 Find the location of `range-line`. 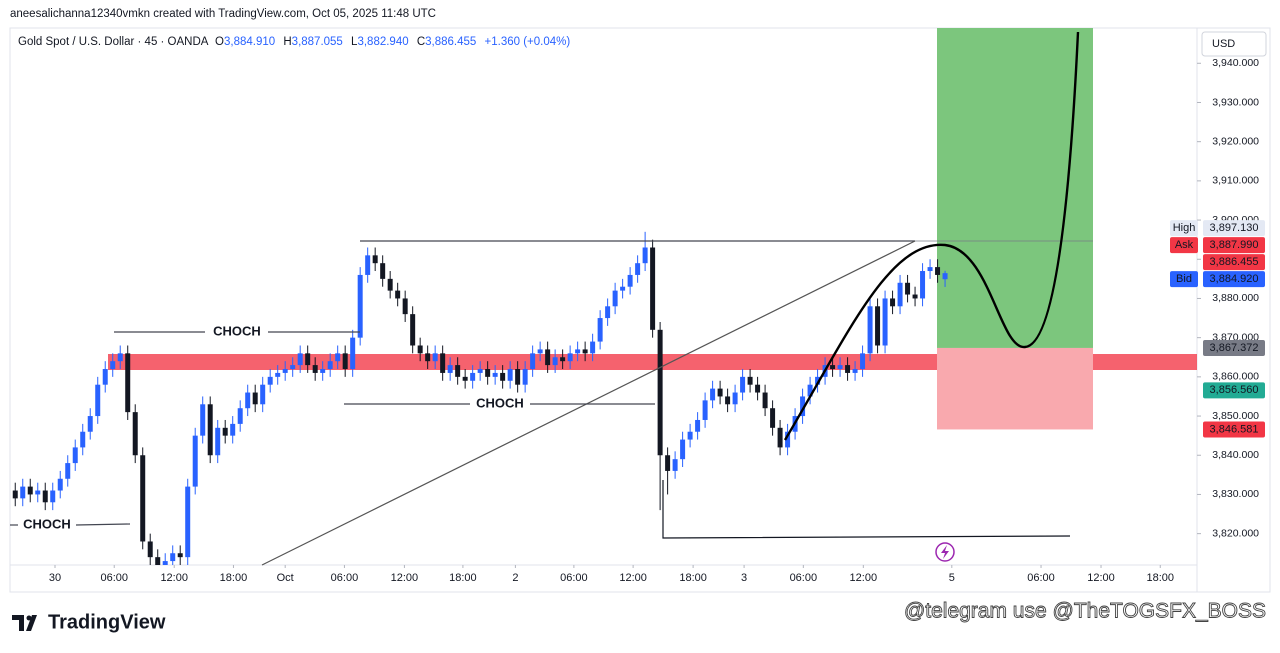

range-line is located at coordinates (866, 509).